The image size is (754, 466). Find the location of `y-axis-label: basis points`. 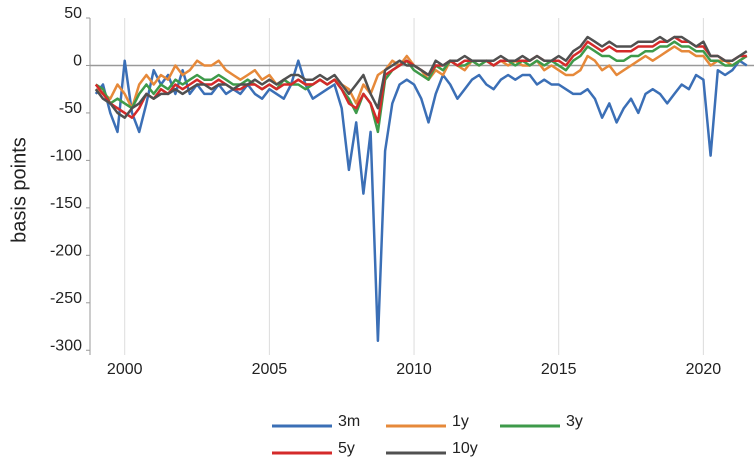

y-axis-label: basis points is located at coordinates (19, 190).